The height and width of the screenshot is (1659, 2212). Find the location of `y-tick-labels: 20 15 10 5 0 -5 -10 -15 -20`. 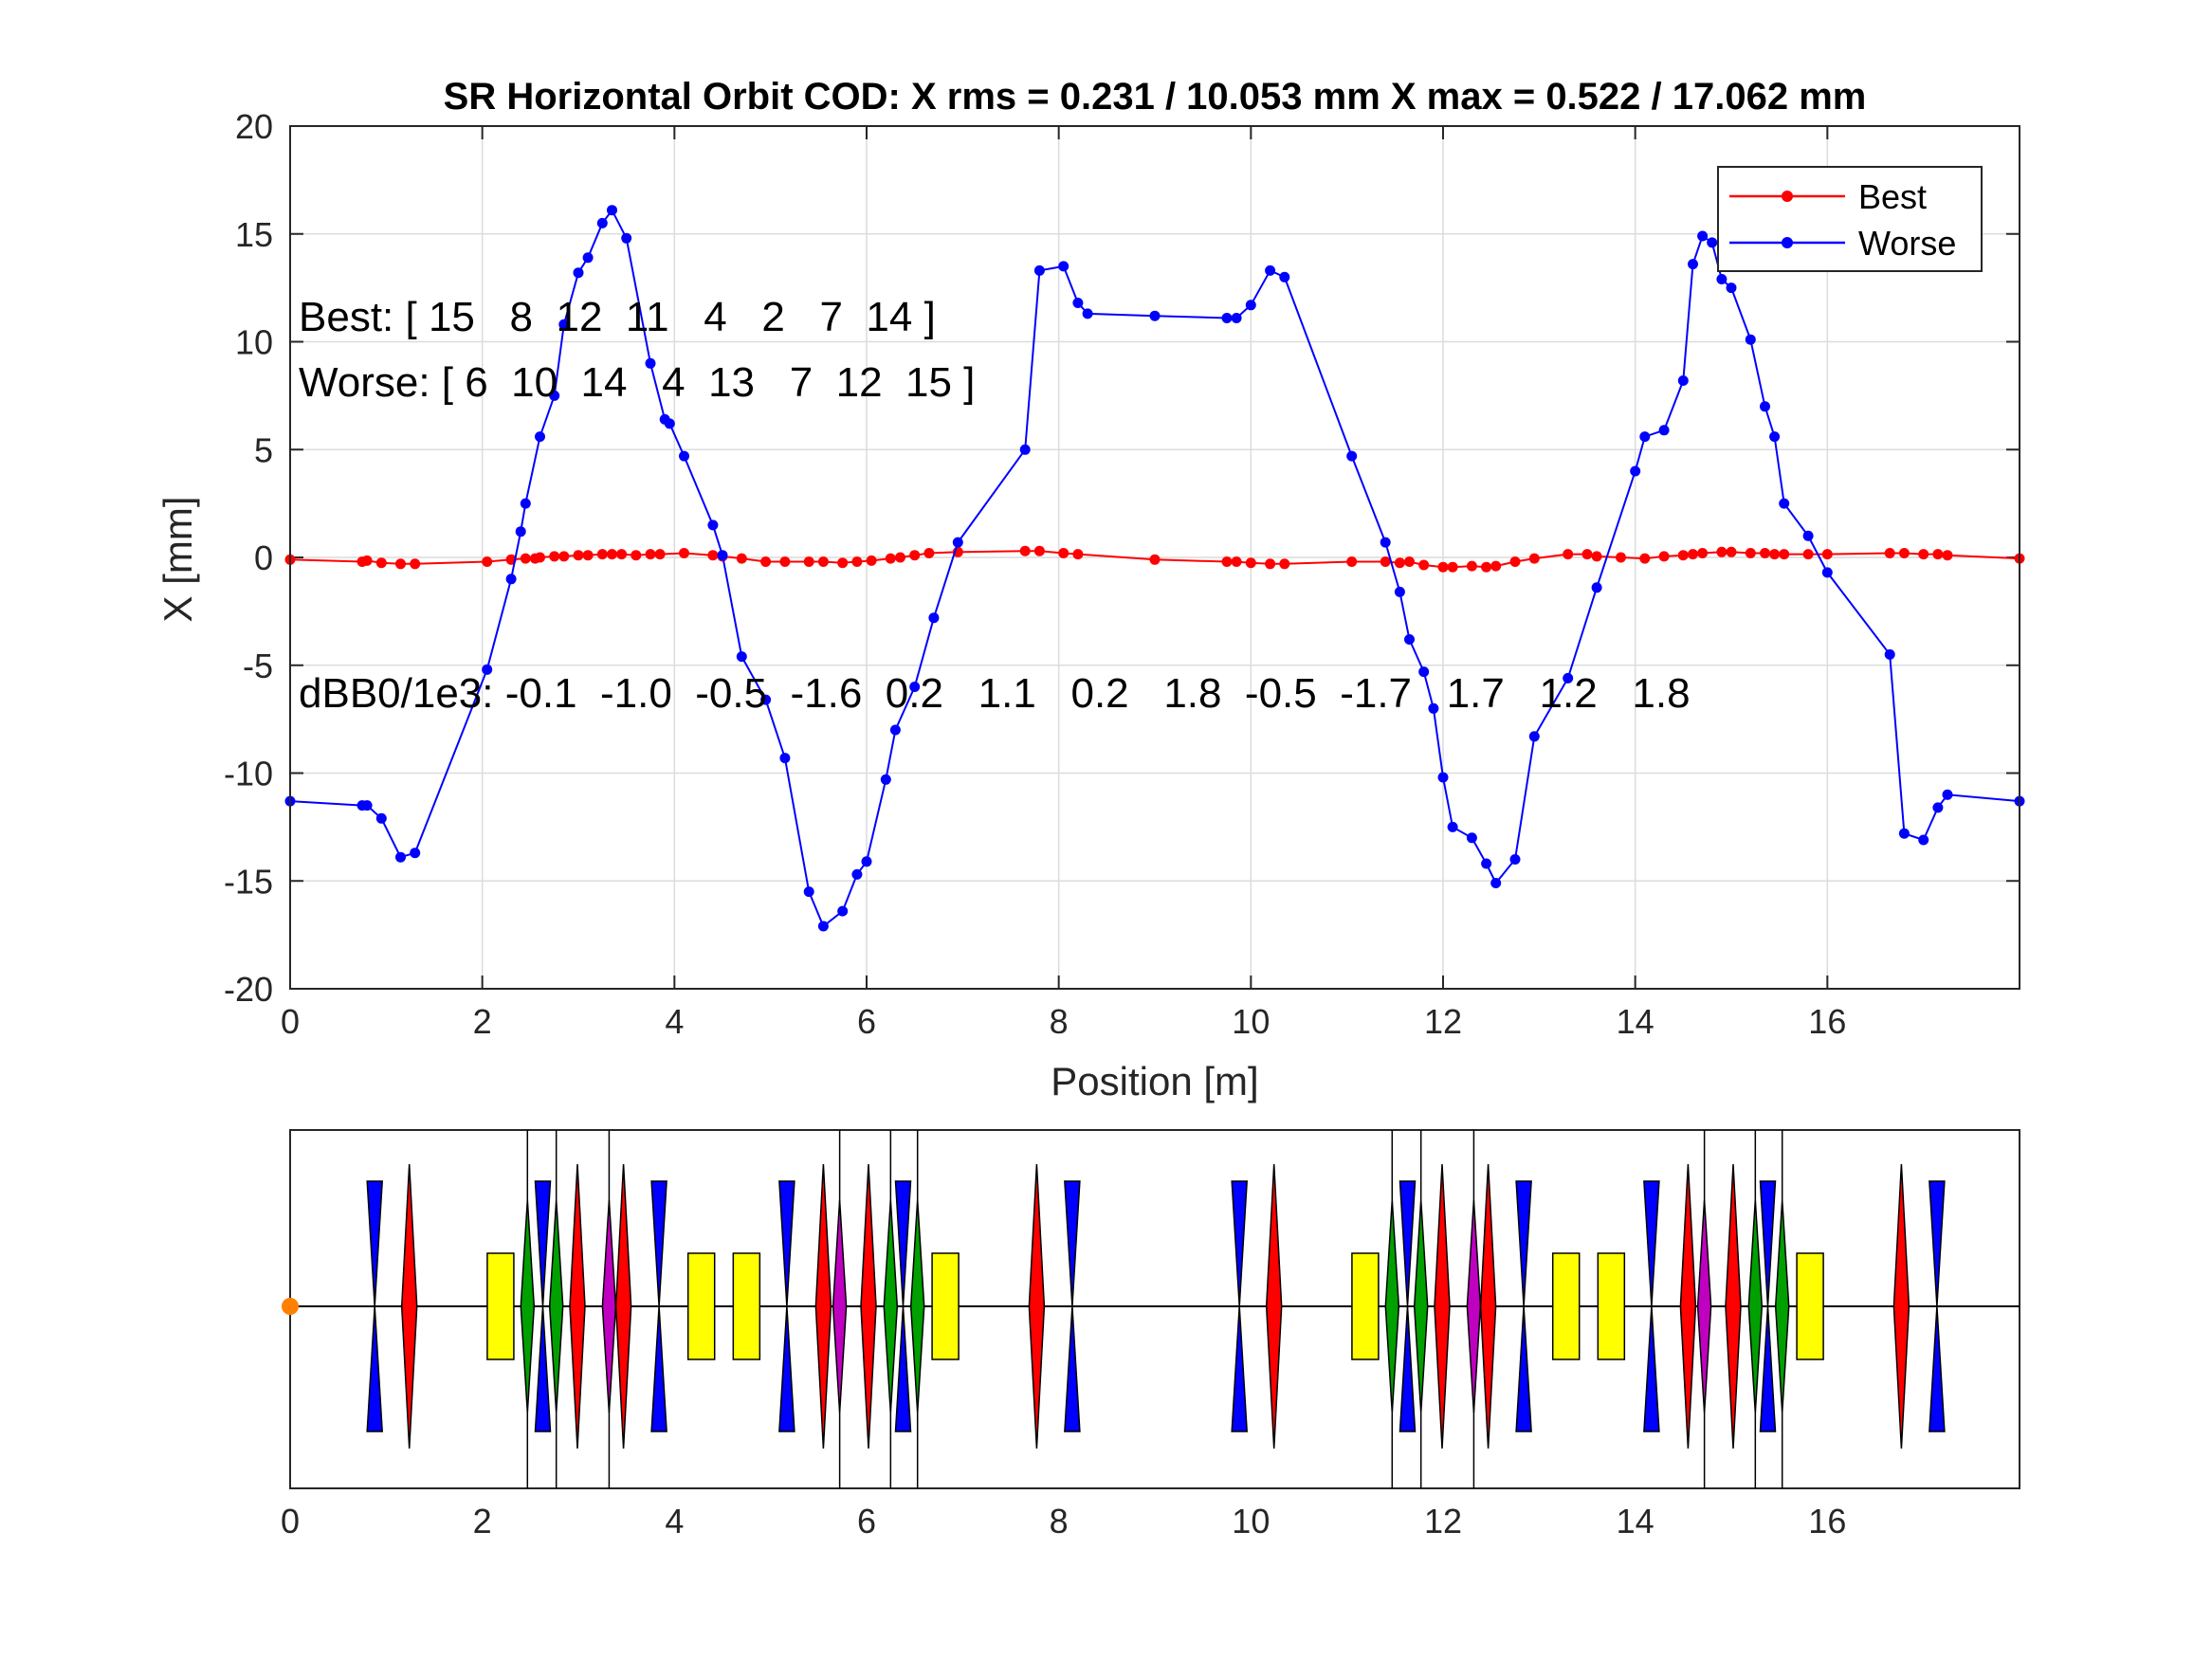

y-tick-labels: 20 15 10 5 0 -5 -10 -15 -20 is located at coordinates (248, 558).